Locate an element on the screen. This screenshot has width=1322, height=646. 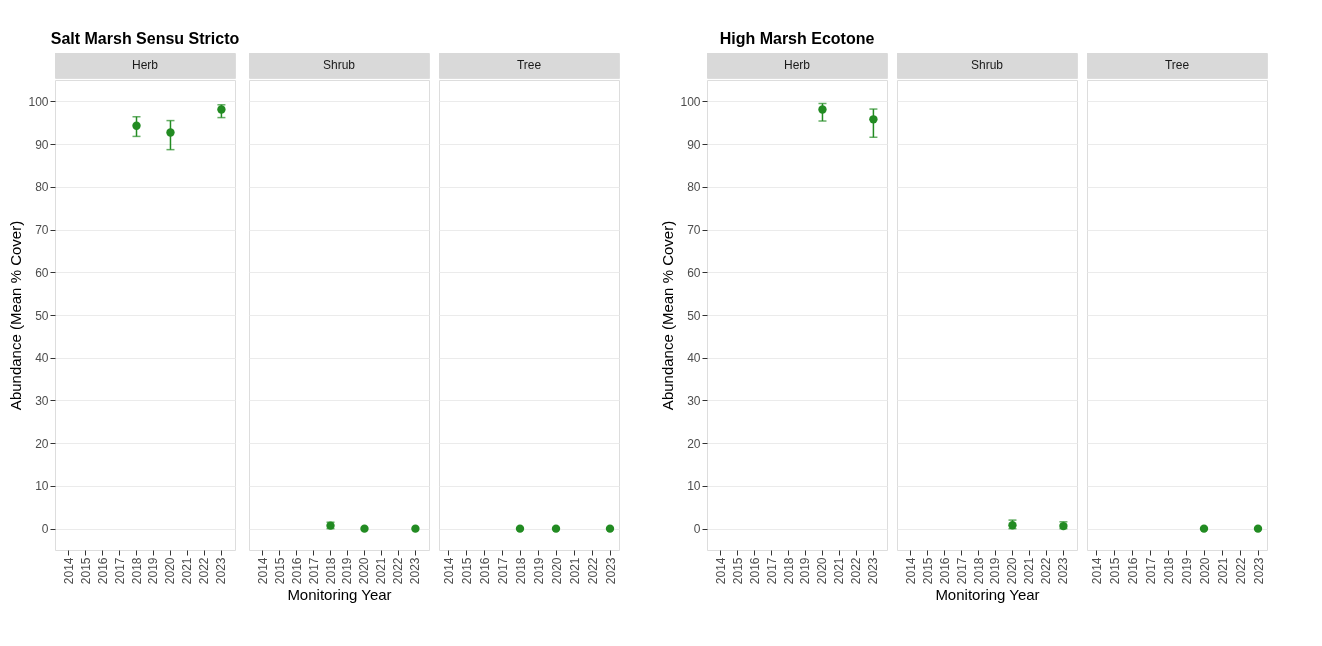
chart-title: Salt Marsh Sensu Stricto is located at coordinates (145, 38).